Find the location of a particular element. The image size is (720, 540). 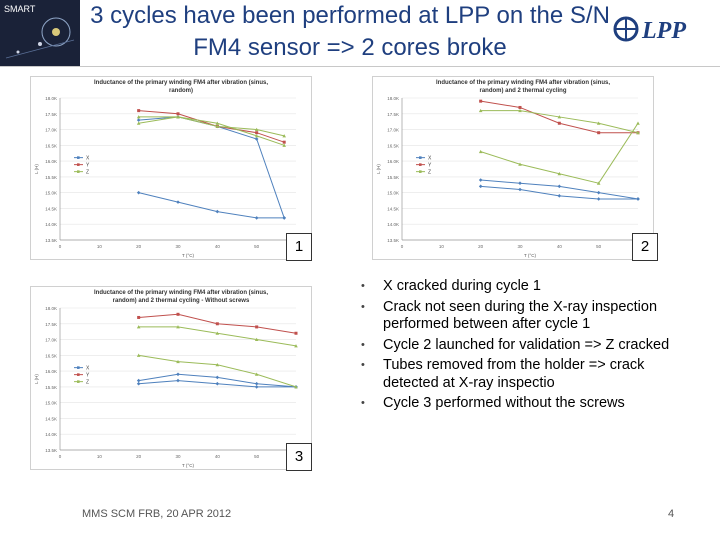

chart-1-number: 1 is located at coordinates (299, 247).